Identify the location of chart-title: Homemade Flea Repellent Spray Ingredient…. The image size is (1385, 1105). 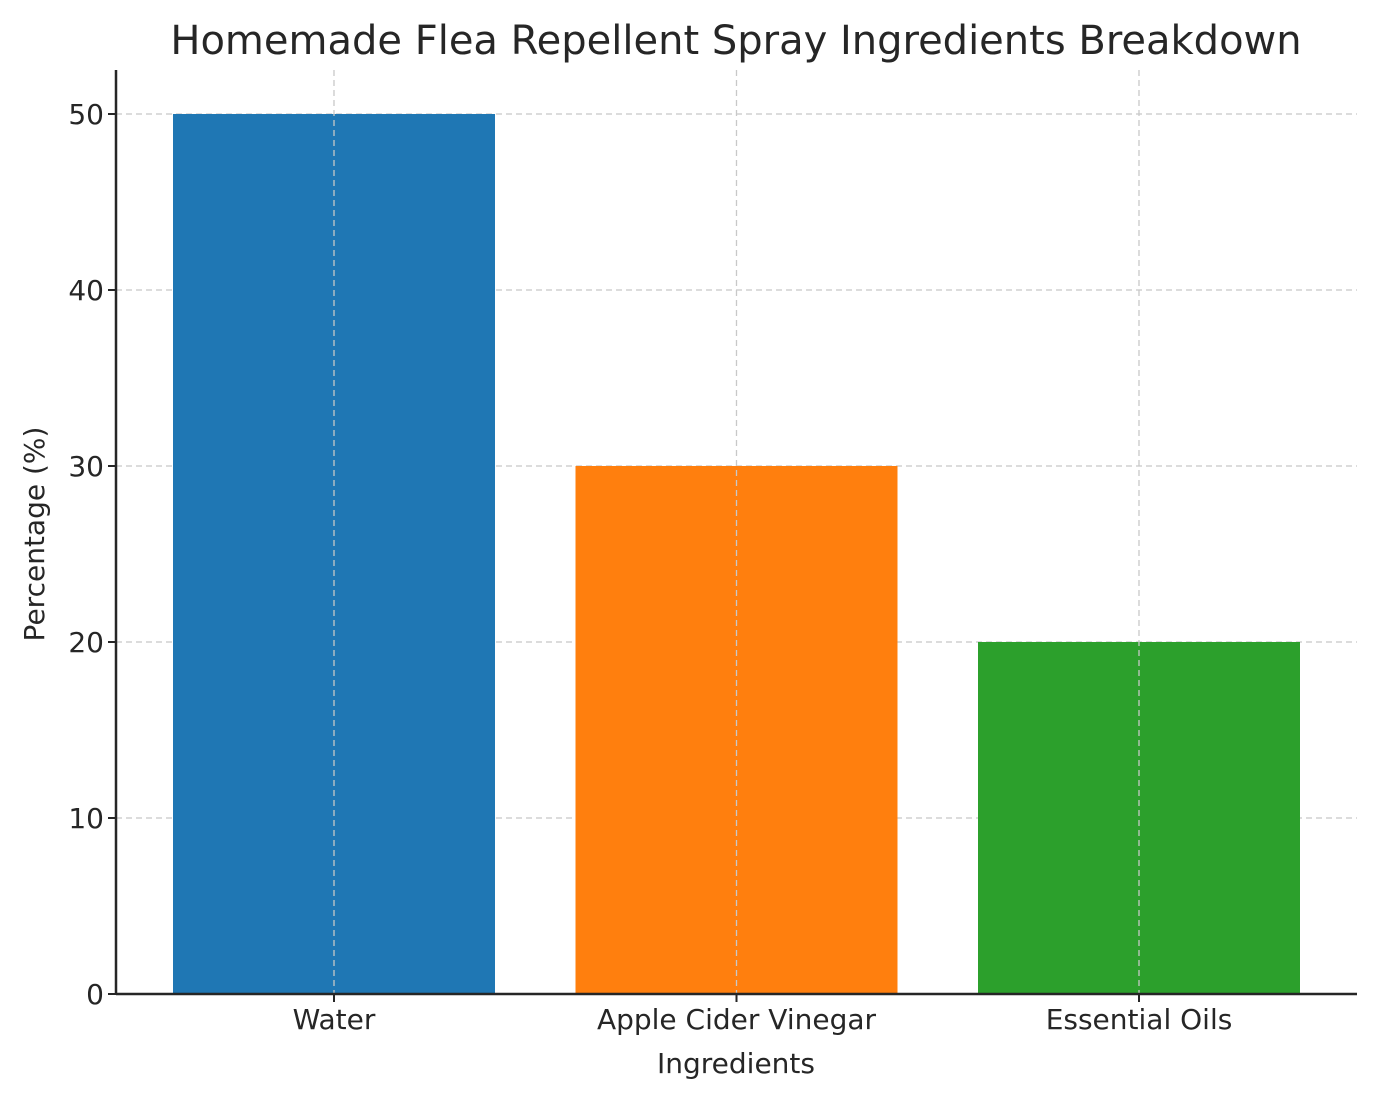
(735, 41).